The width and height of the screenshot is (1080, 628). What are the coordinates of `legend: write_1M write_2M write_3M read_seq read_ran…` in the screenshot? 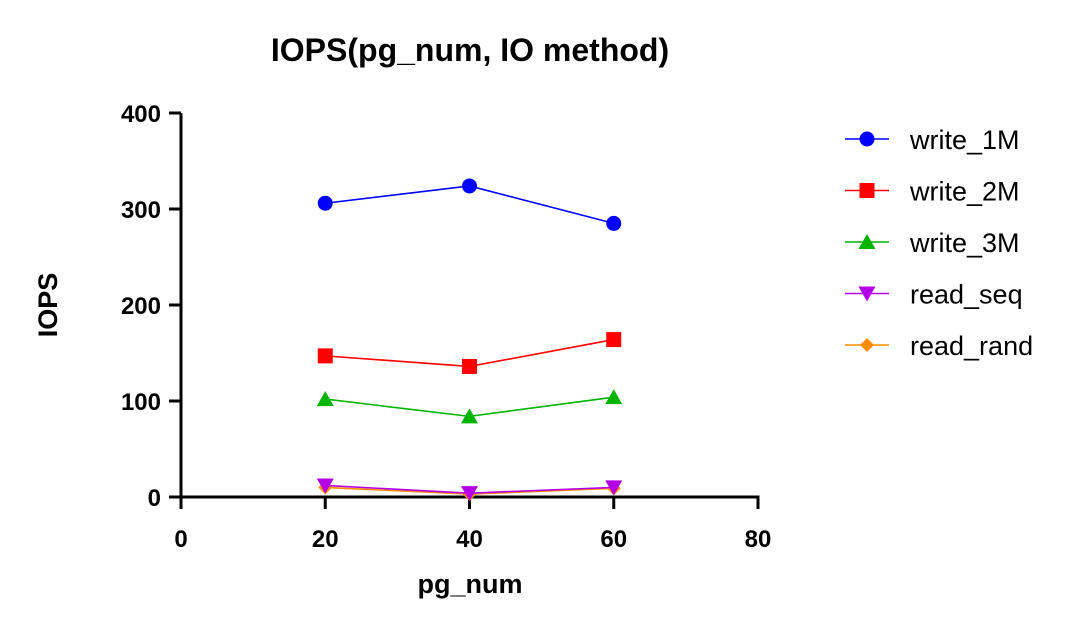 It's located at (939, 243).